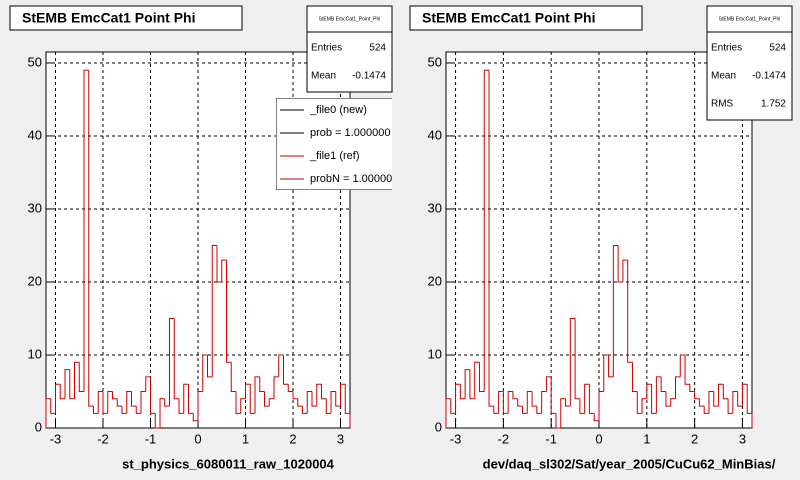 The height and width of the screenshot is (480, 800). I want to click on x-tick-label: 2, so click(292, 438).